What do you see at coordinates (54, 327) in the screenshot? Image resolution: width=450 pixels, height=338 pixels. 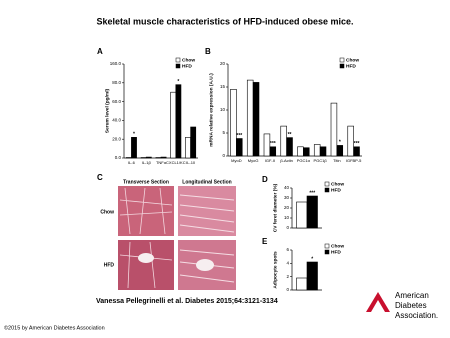 I see `copyright: ©2015 by American Diabetes Association` at bounding box center [54, 327].